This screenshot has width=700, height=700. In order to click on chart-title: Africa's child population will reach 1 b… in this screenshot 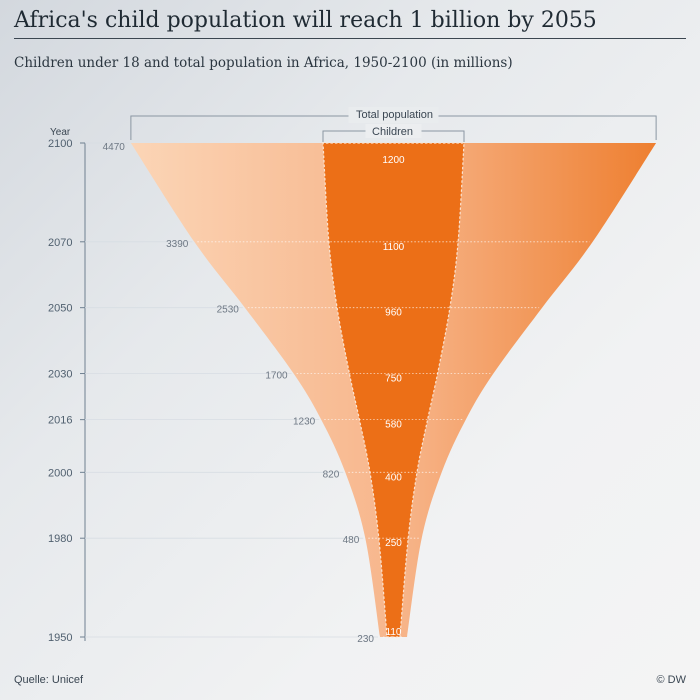, I will do `click(305, 20)`.